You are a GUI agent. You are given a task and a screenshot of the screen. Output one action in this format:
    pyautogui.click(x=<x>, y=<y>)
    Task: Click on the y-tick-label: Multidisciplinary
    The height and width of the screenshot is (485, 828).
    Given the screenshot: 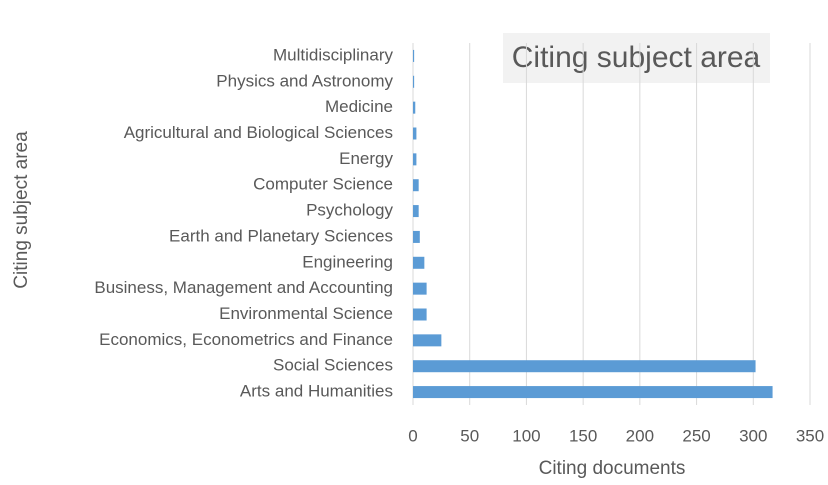 What is the action you would take?
    pyautogui.click(x=333, y=54)
    